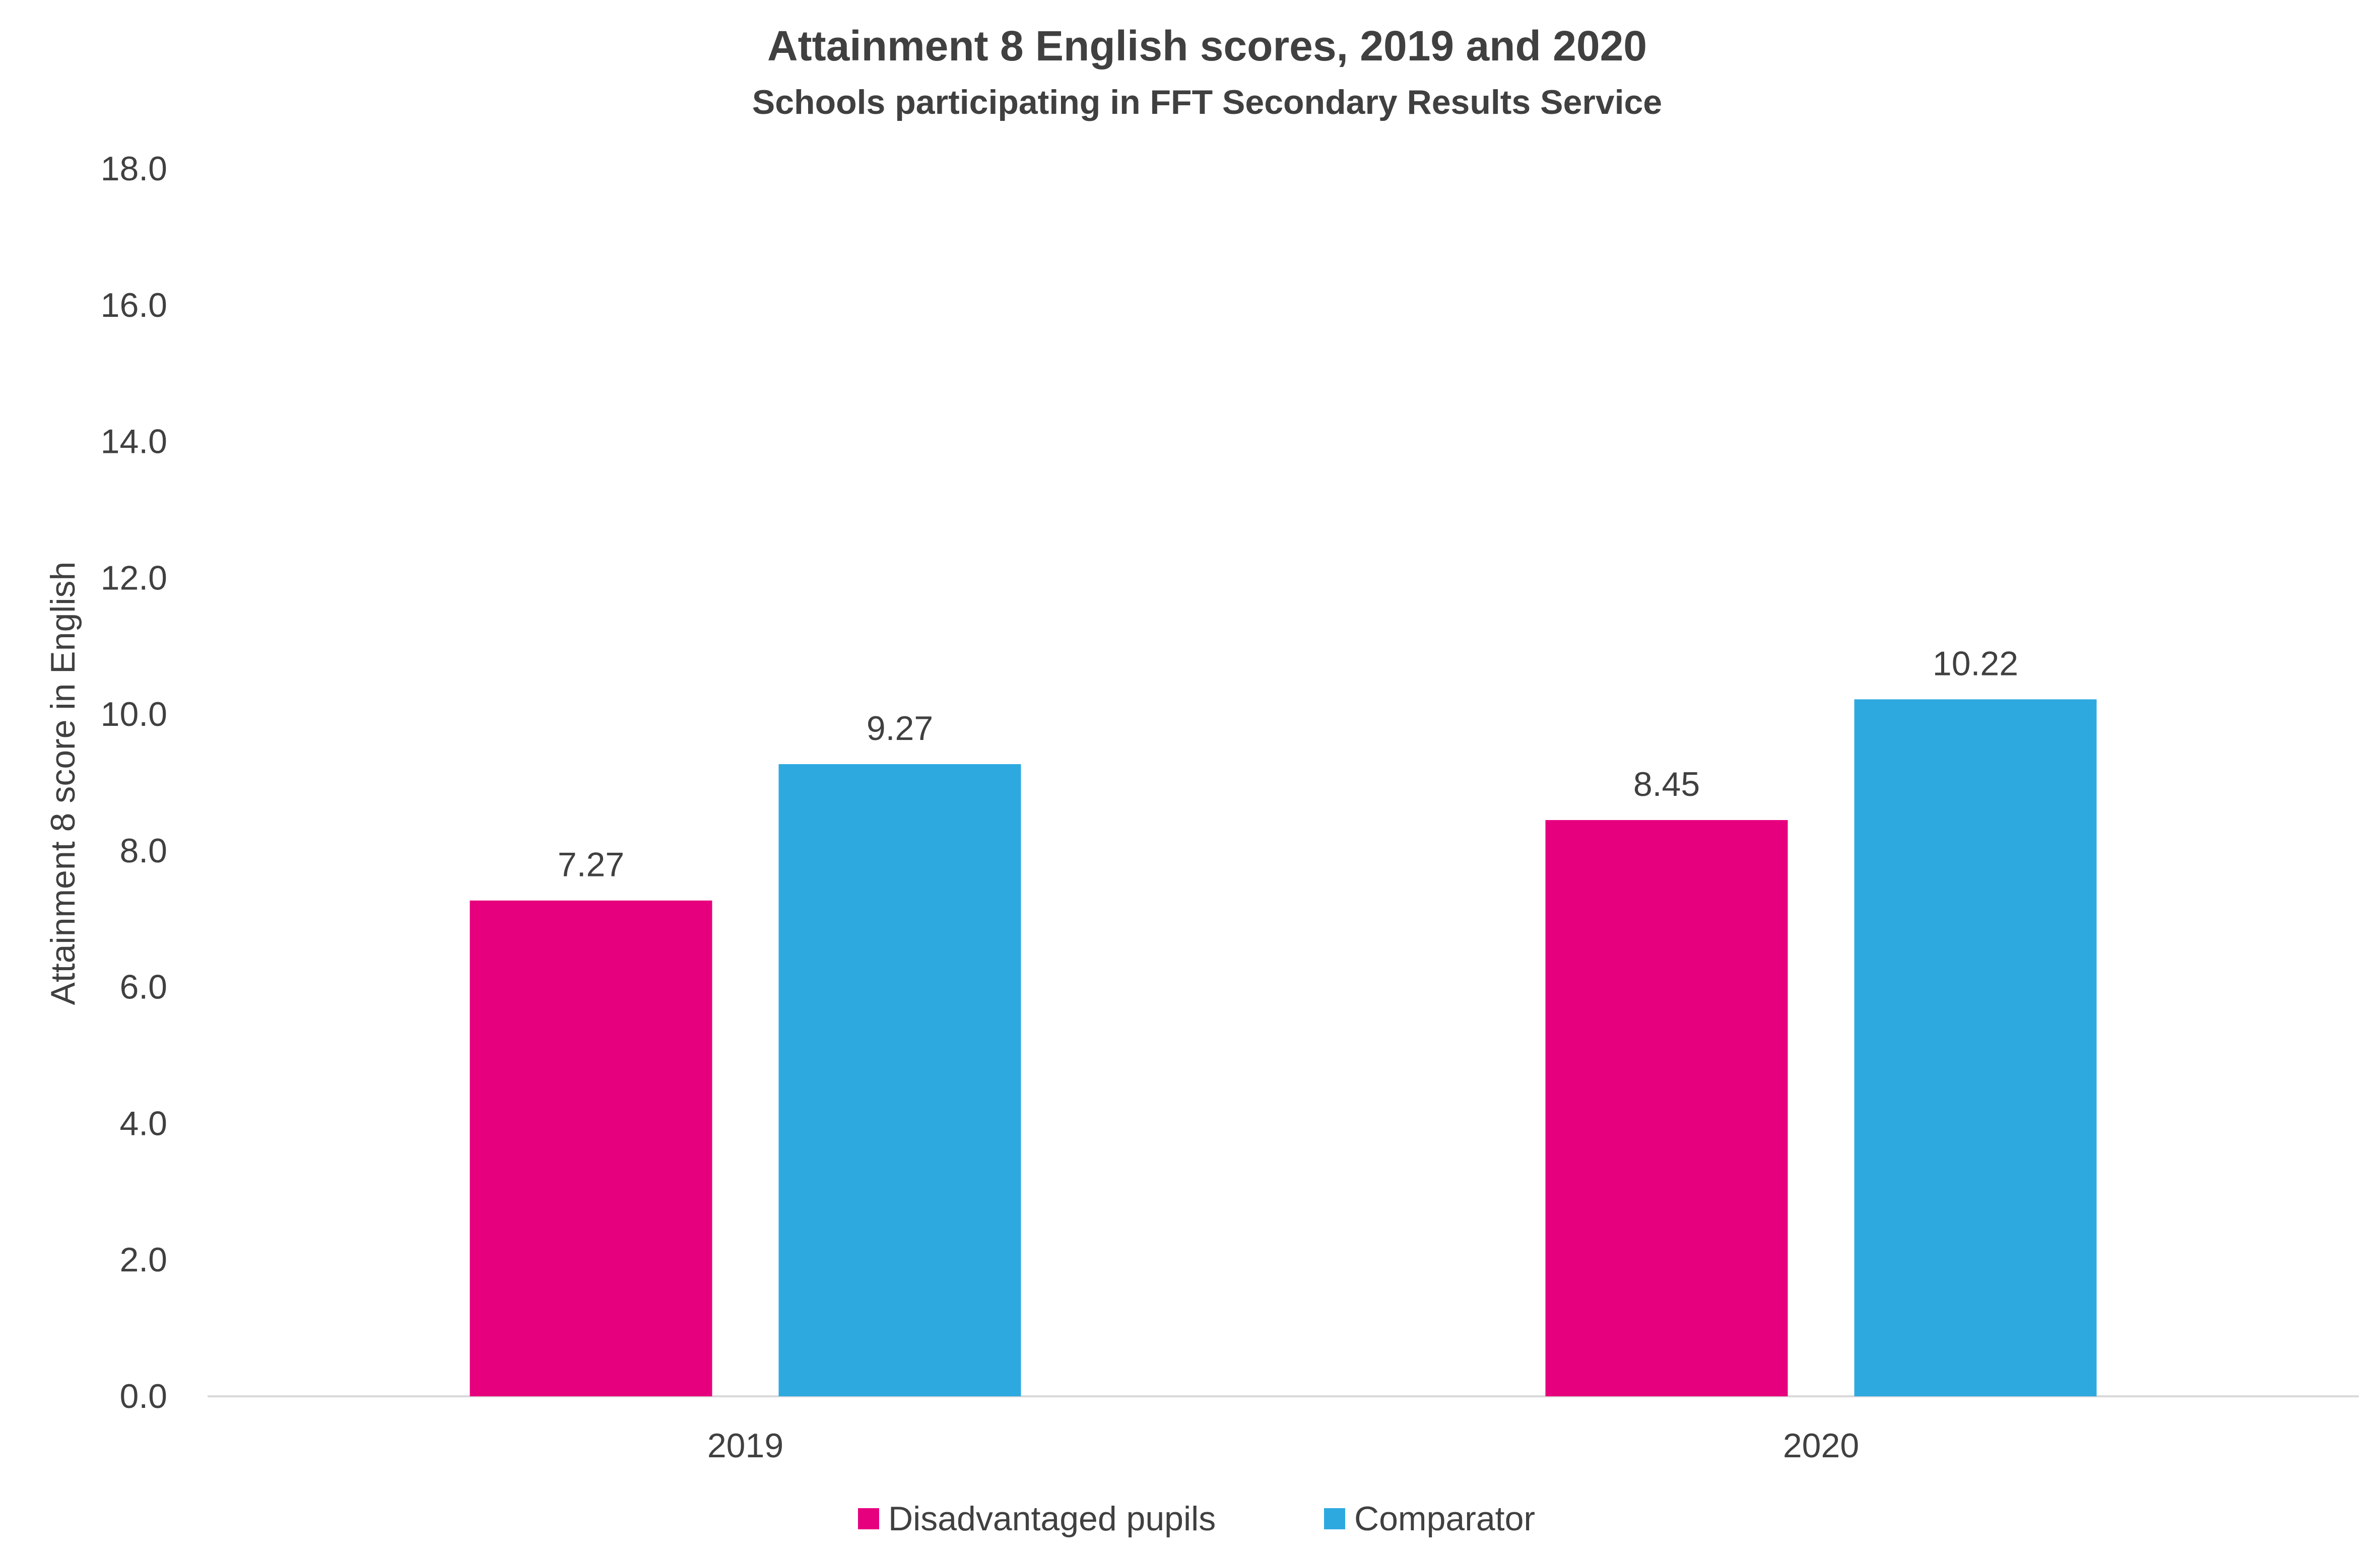  Describe the element at coordinates (143, 1123) in the screenshot. I see `y-tick-label: 4.0` at that location.